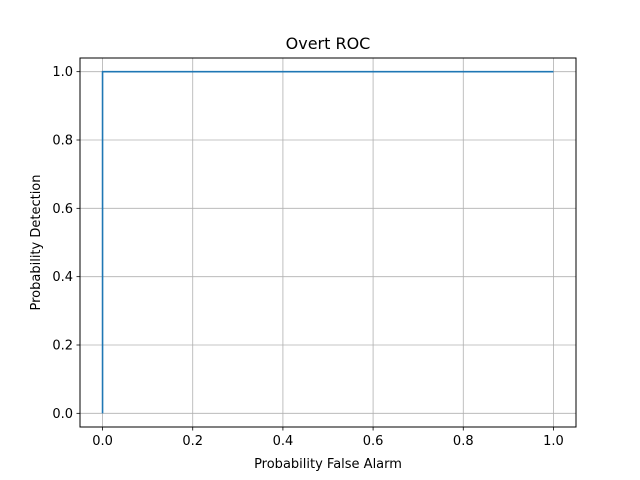  I want to click on x-tick-label: 0.2, so click(192, 441).